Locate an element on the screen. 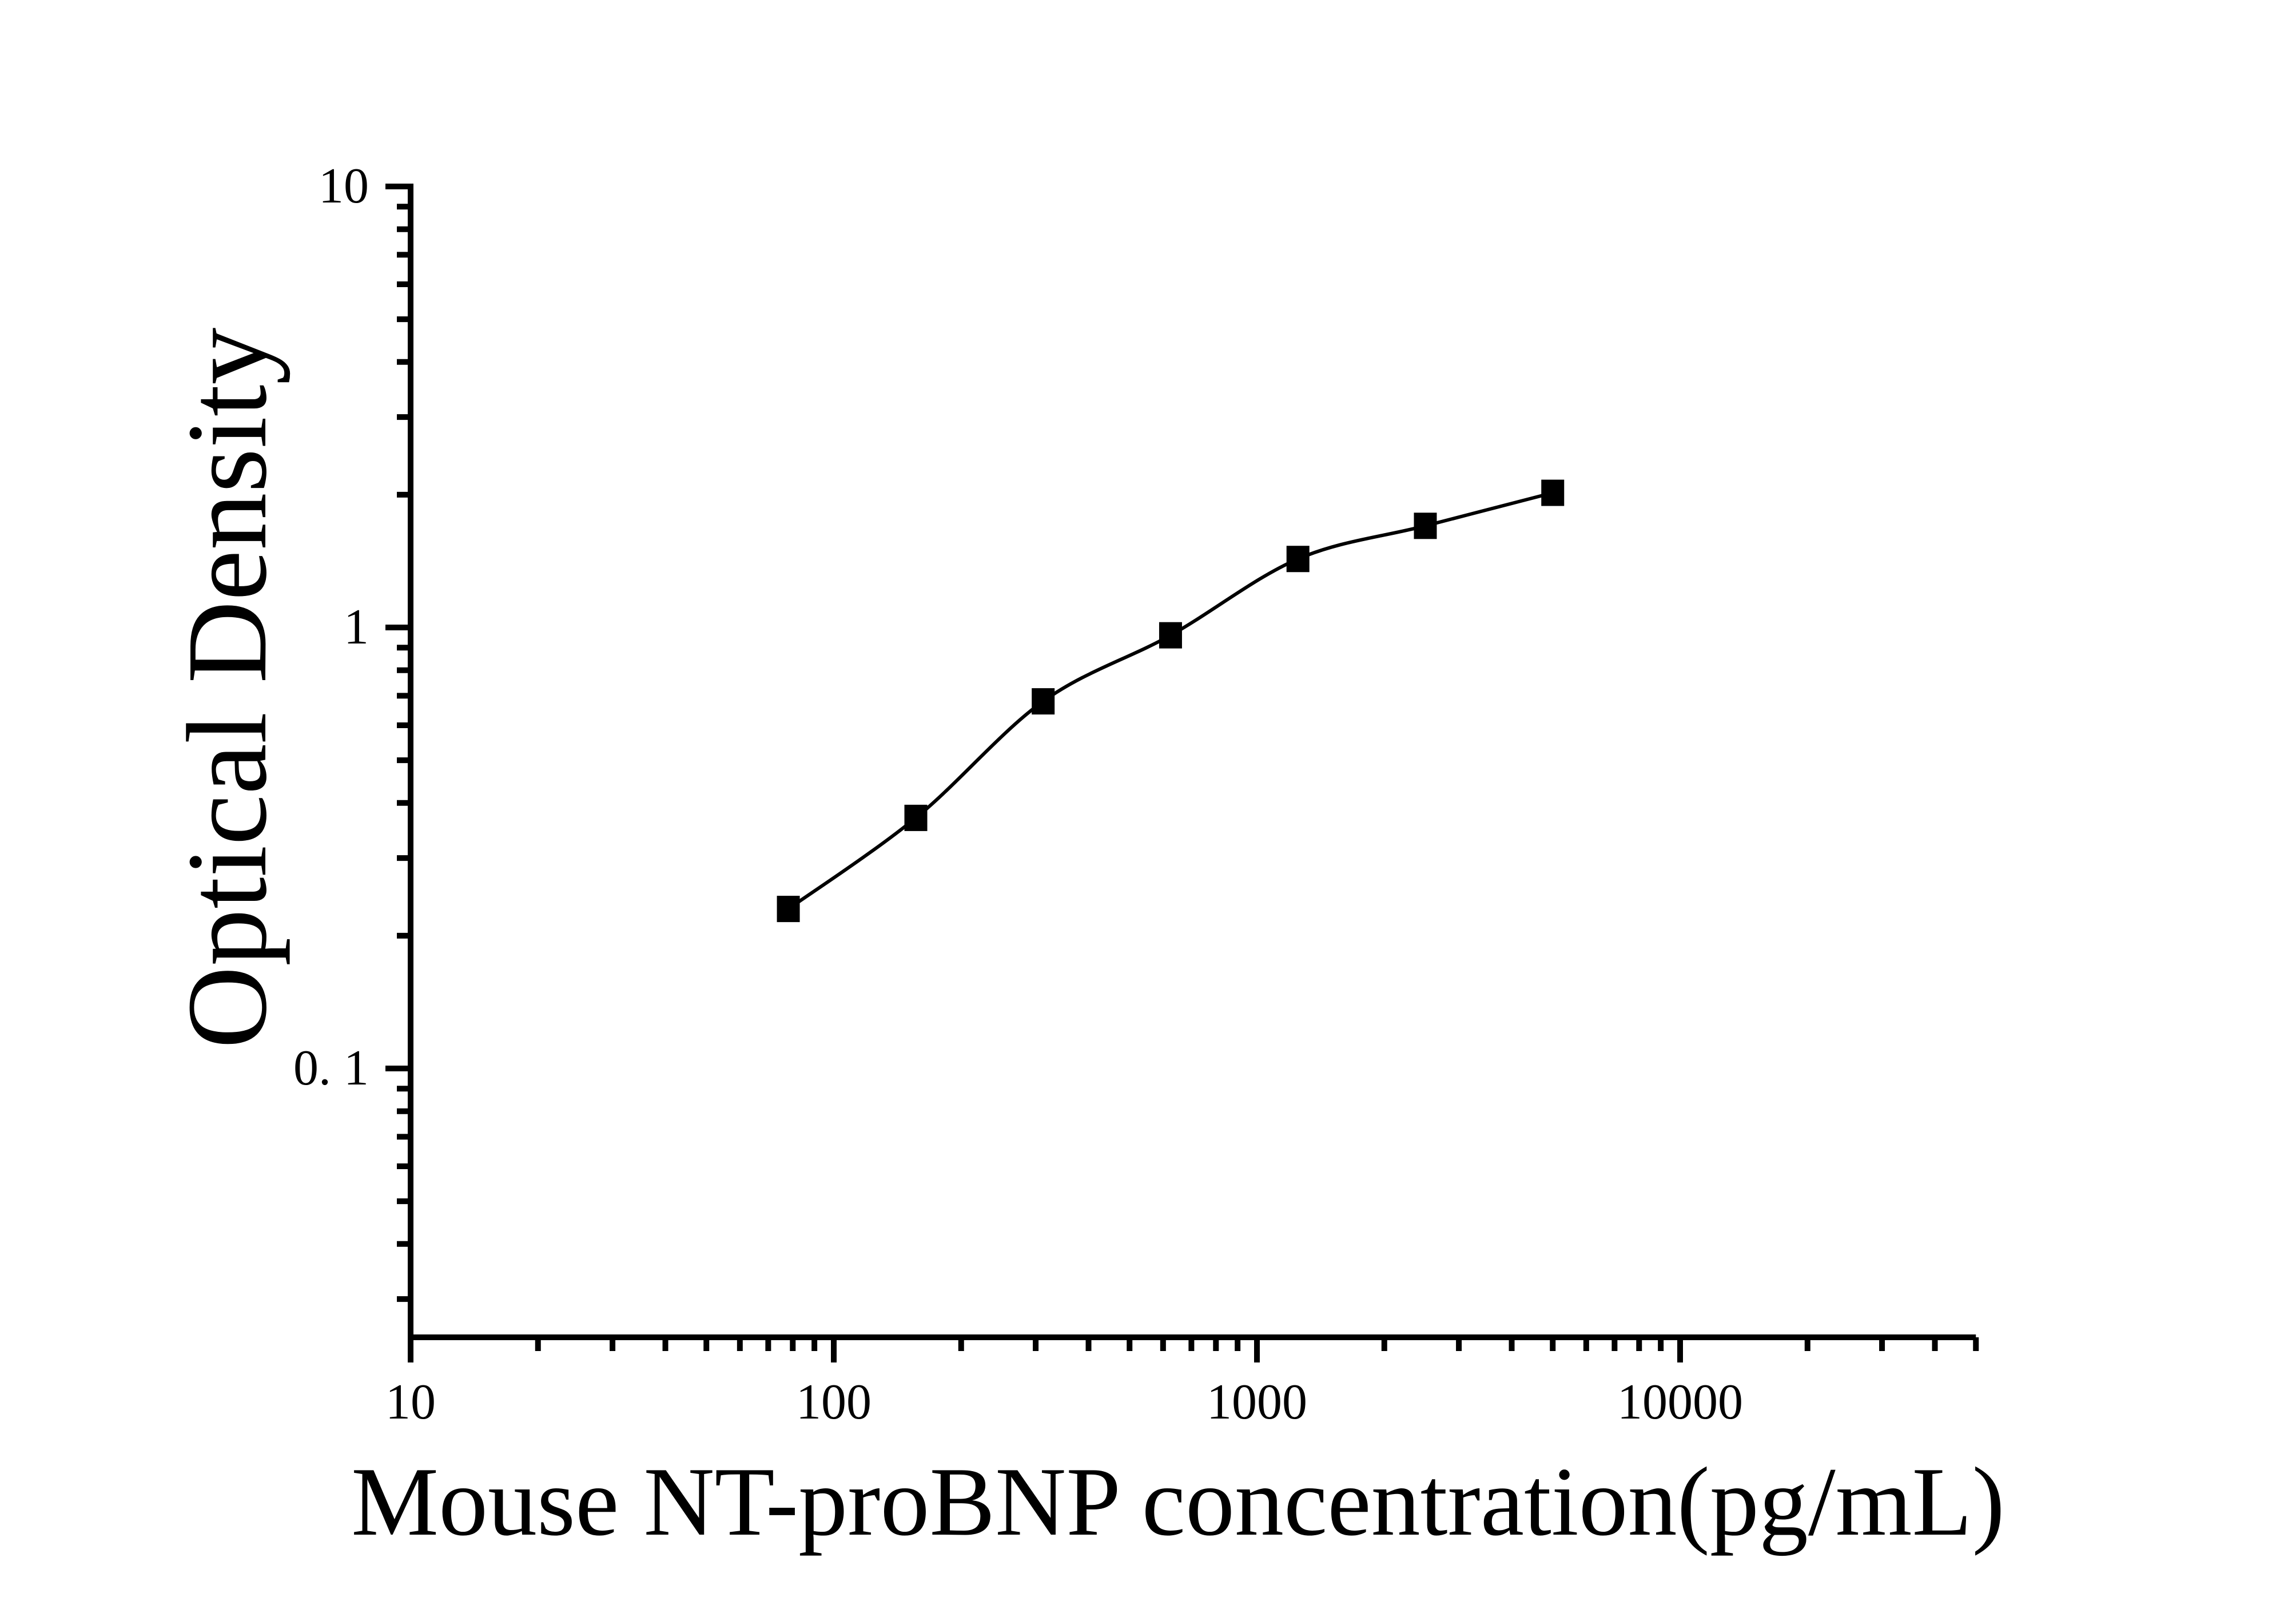 The image size is (2296, 1605). x-tick-label: 10 is located at coordinates (411, 1402).